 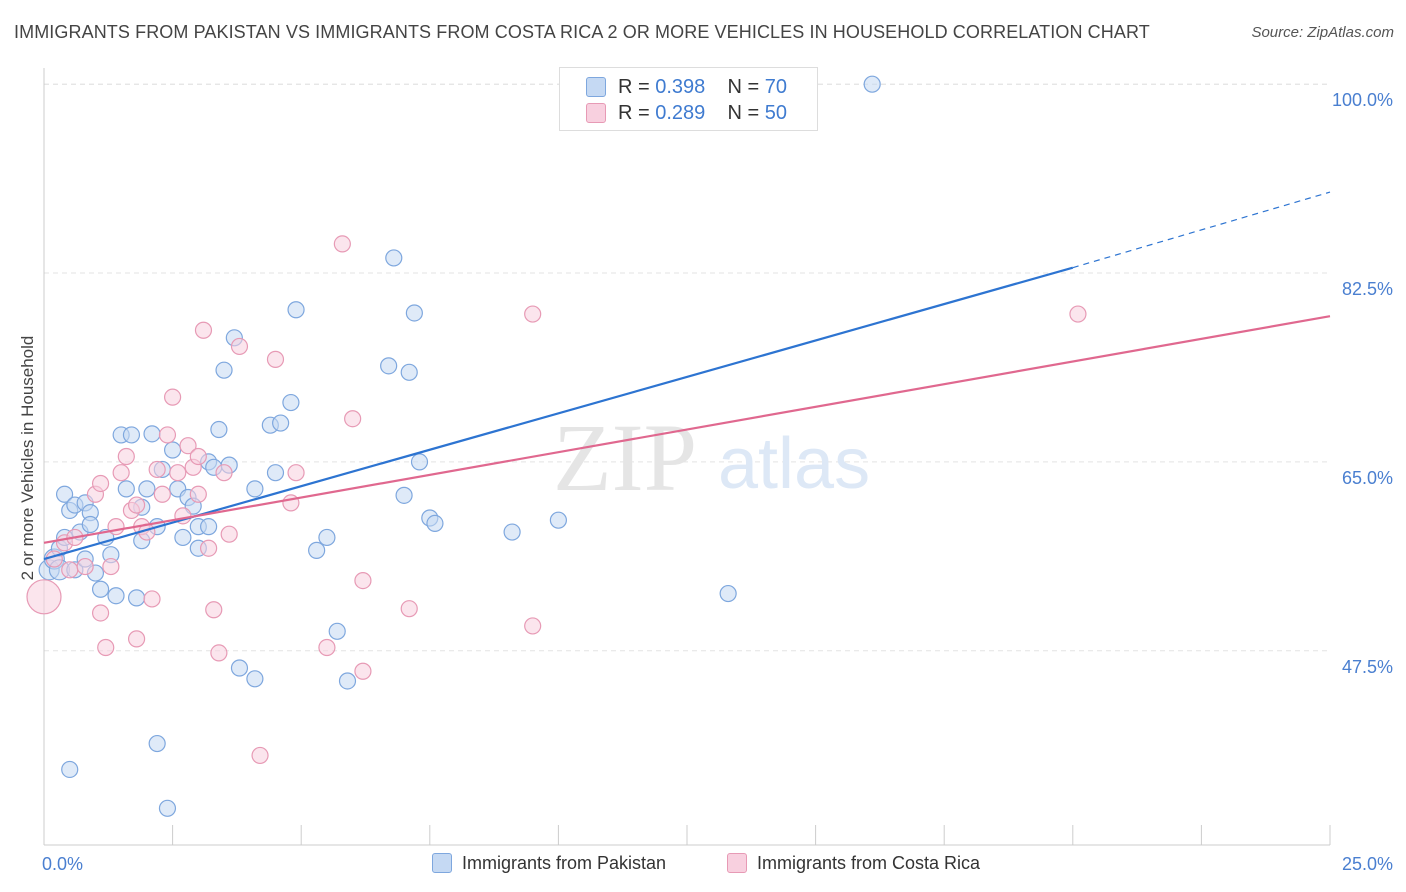 What do you see at coordinates (680, 87) in the screenshot?
I see `legend-r-value-pakistan: 0.398` at bounding box center [680, 87].